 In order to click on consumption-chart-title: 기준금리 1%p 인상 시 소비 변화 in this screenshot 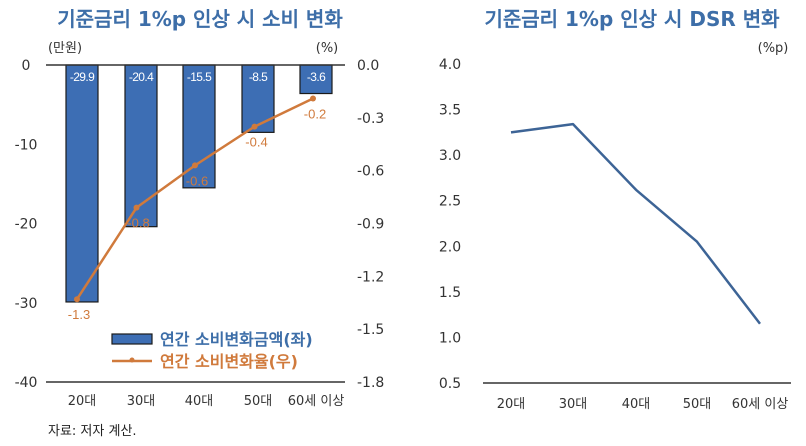, I will do `click(200, 19)`.